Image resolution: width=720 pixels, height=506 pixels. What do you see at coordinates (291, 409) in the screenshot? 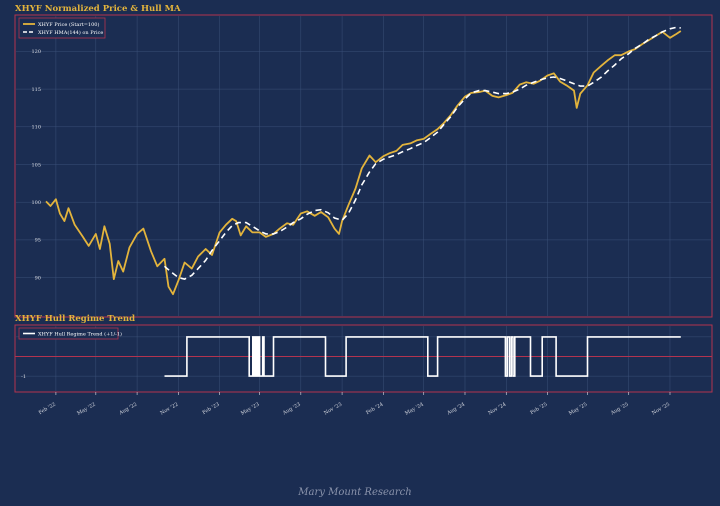
I see `trend-x-tick-label: Aug '23` at bounding box center [291, 409].